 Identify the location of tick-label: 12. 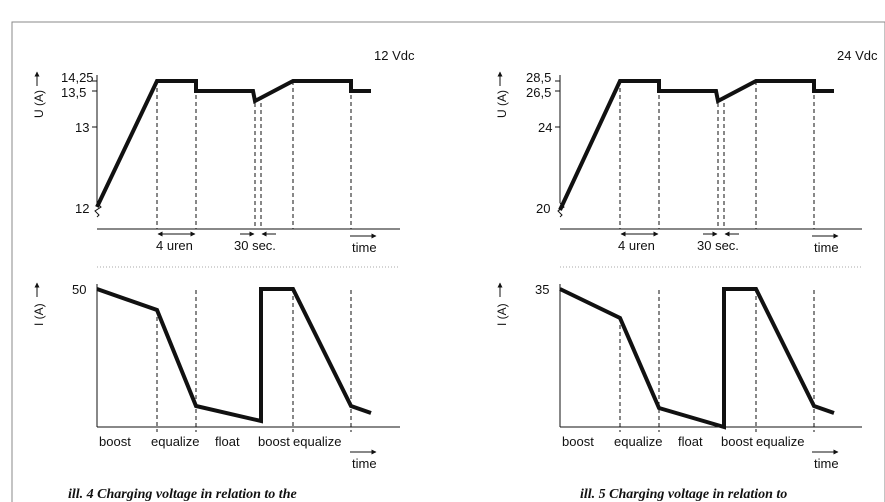
(82, 208).